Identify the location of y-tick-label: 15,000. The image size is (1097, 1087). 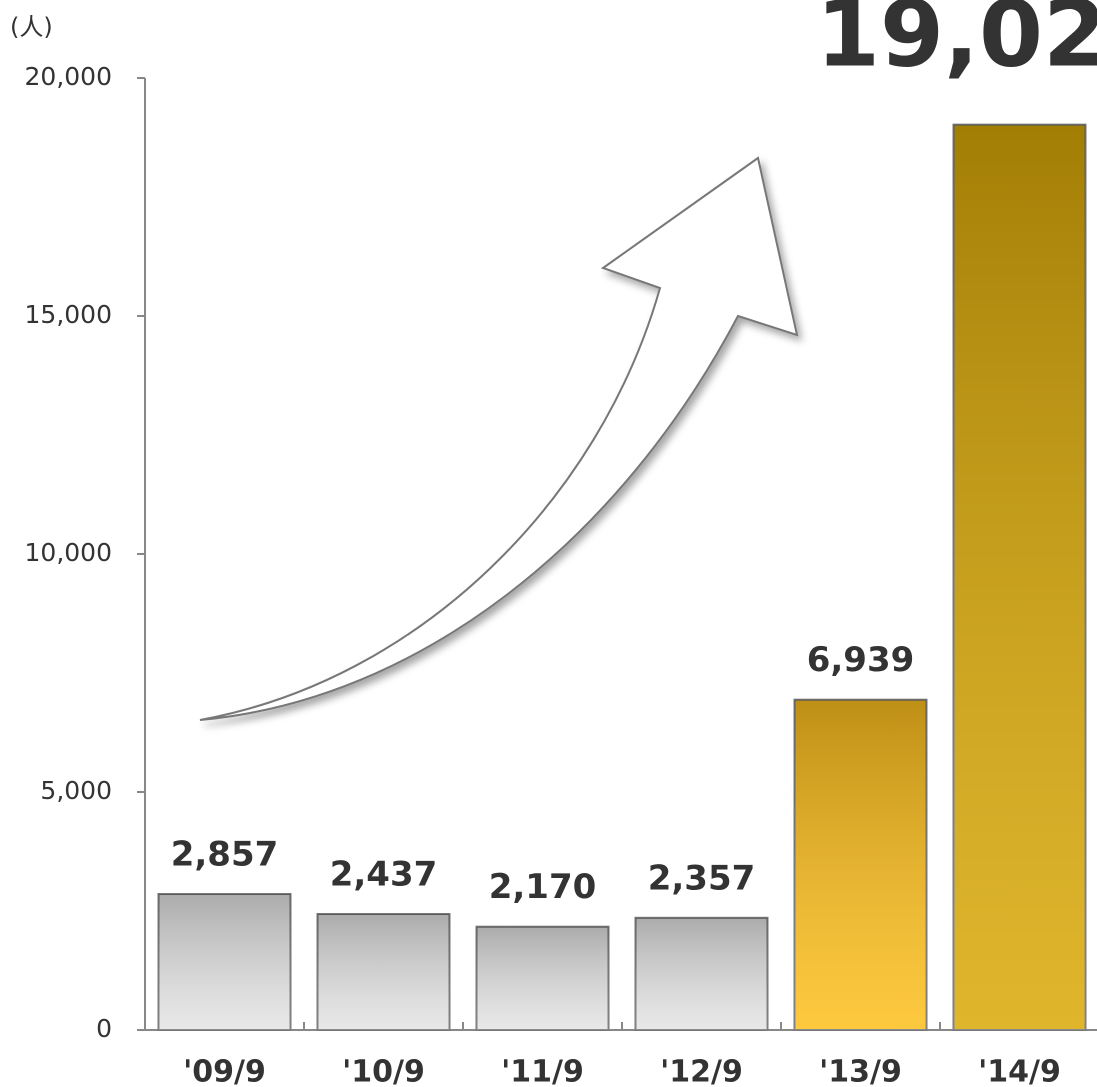
(68, 314).